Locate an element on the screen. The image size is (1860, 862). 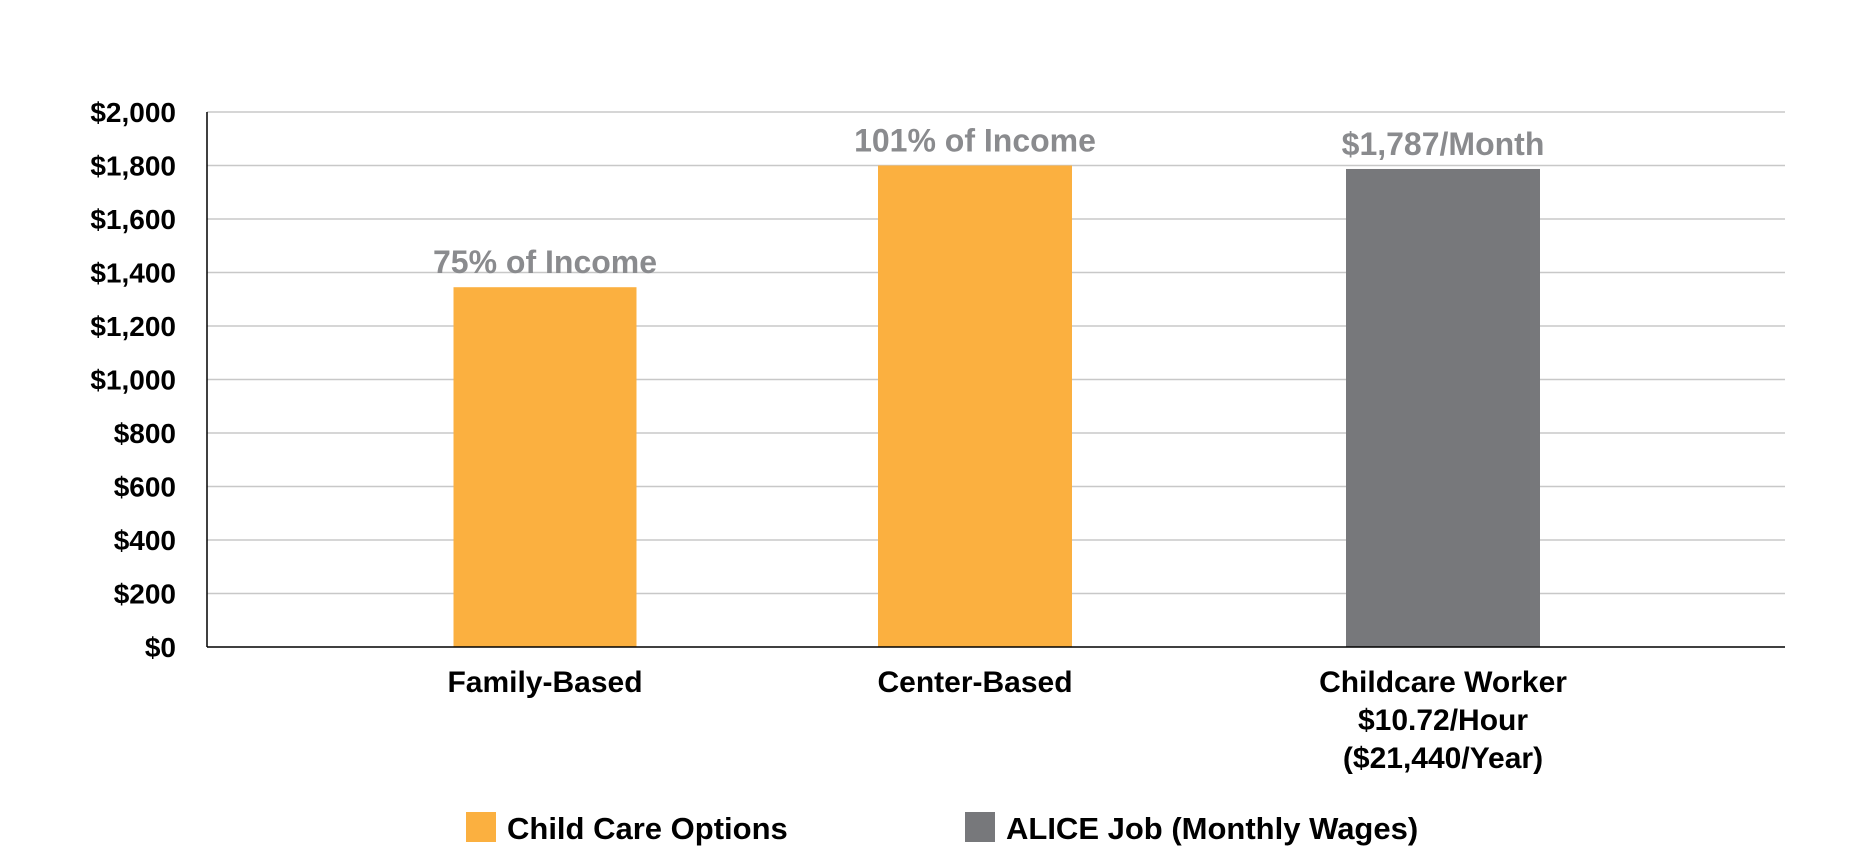
legend-label: ALICE Job (Monthly Wages) is located at coordinates (1212, 828).